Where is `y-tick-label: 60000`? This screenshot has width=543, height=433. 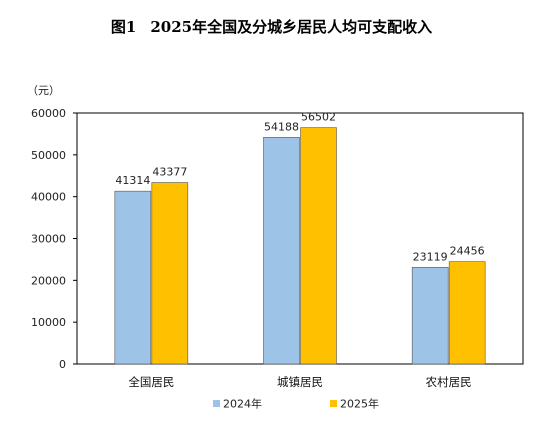
y-tick-label: 60000 is located at coordinates (48, 113).